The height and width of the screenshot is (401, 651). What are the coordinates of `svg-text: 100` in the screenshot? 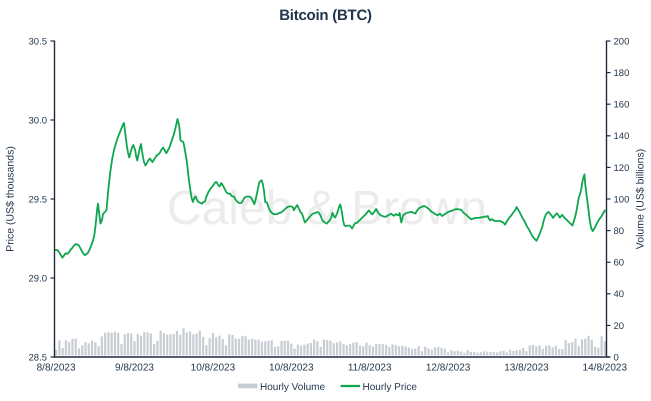 It's located at (622, 199).